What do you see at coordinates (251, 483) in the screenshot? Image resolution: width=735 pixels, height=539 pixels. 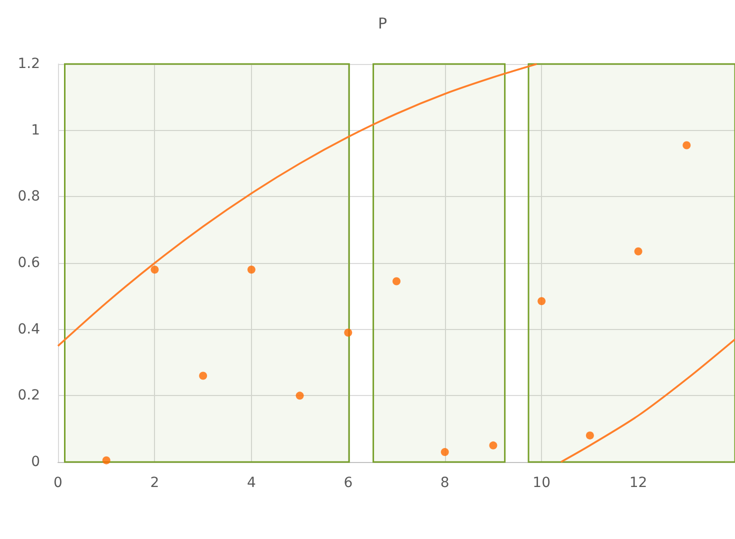 I see `x-tick-label: 4` at bounding box center [251, 483].